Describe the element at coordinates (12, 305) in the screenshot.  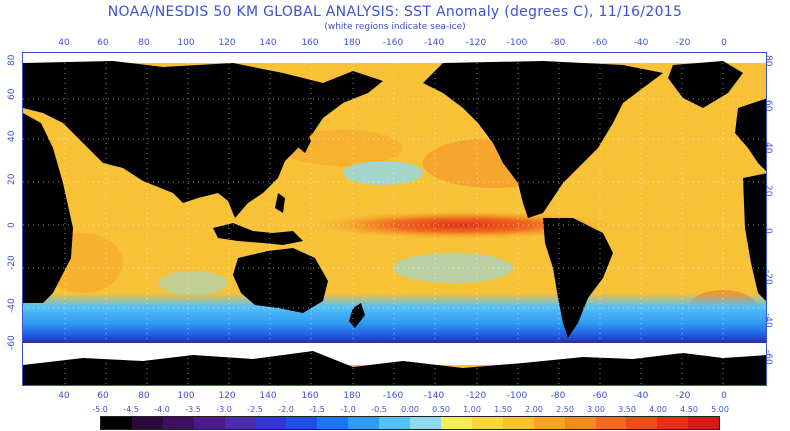
I see `left-lat-tick: -40` at that location.